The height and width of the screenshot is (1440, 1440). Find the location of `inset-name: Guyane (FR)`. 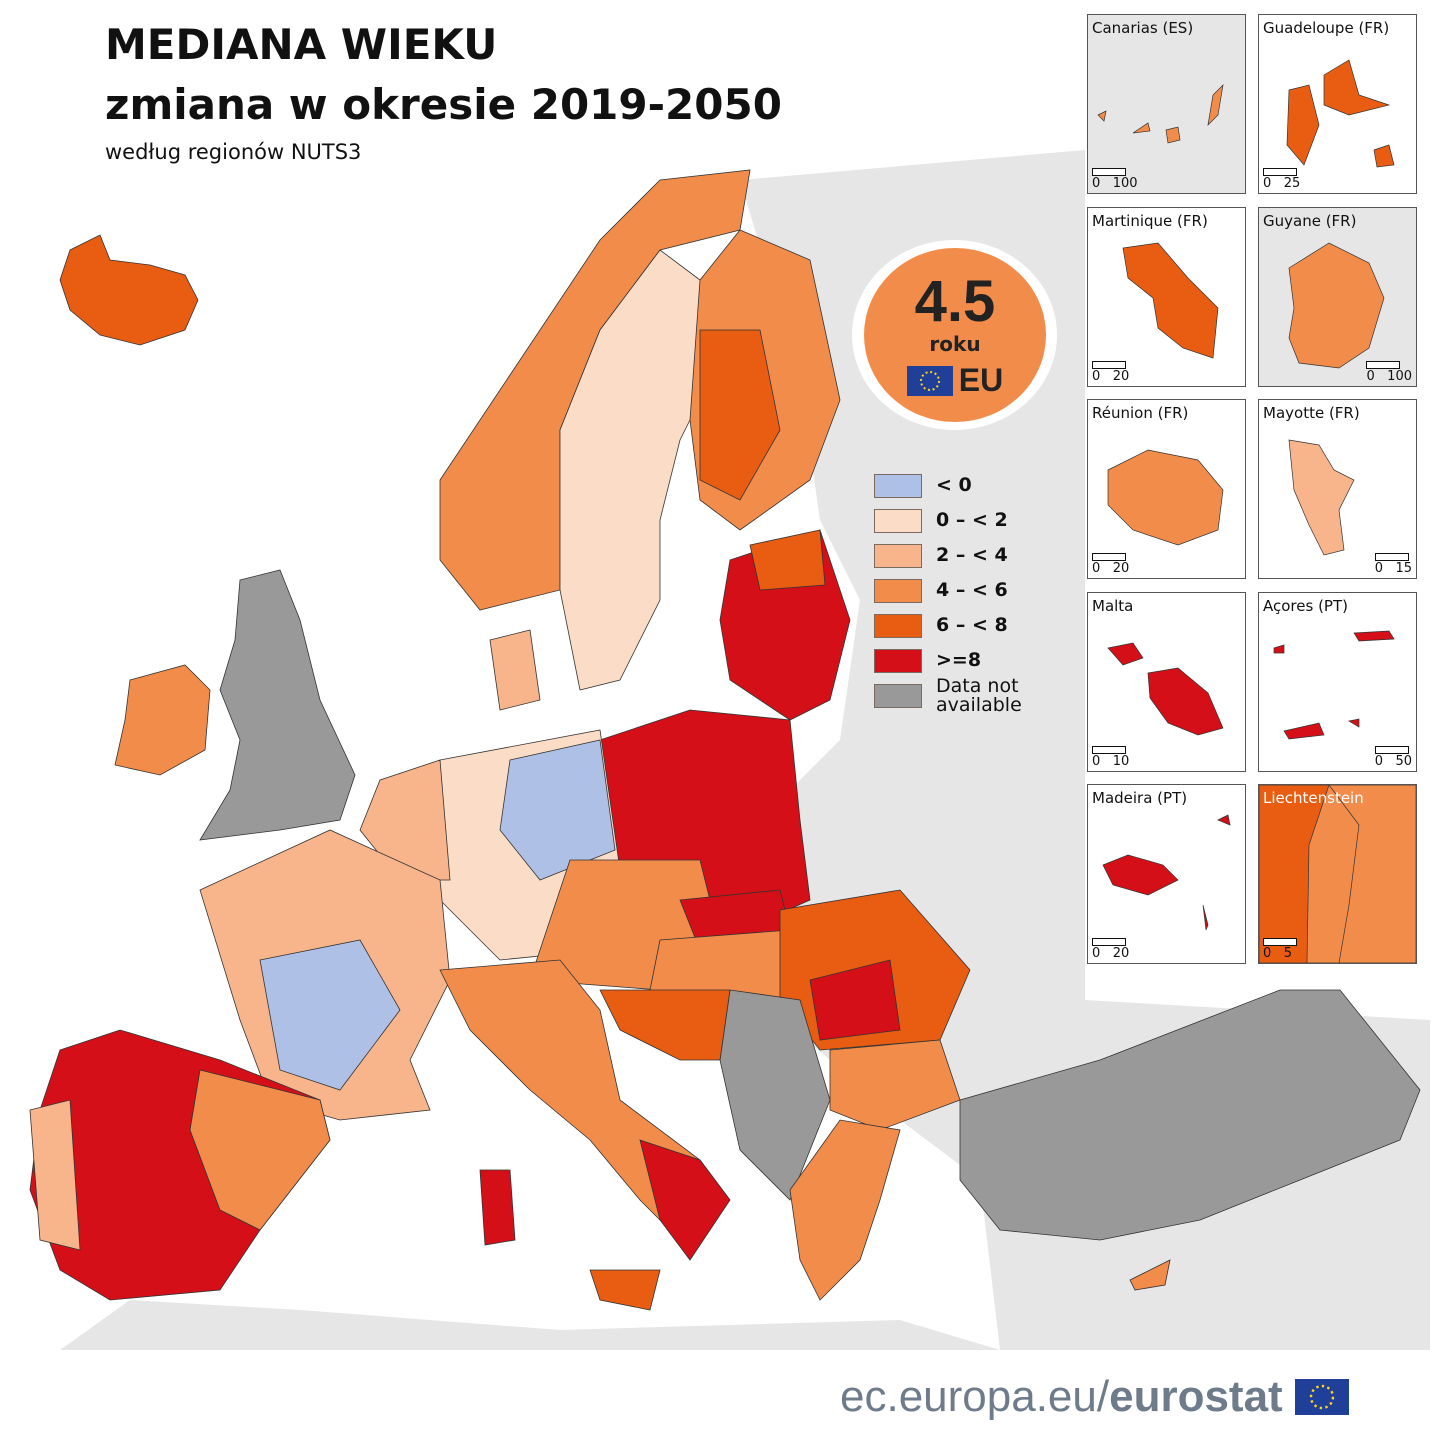

inset-name: Guyane (FR) is located at coordinates (1310, 220).